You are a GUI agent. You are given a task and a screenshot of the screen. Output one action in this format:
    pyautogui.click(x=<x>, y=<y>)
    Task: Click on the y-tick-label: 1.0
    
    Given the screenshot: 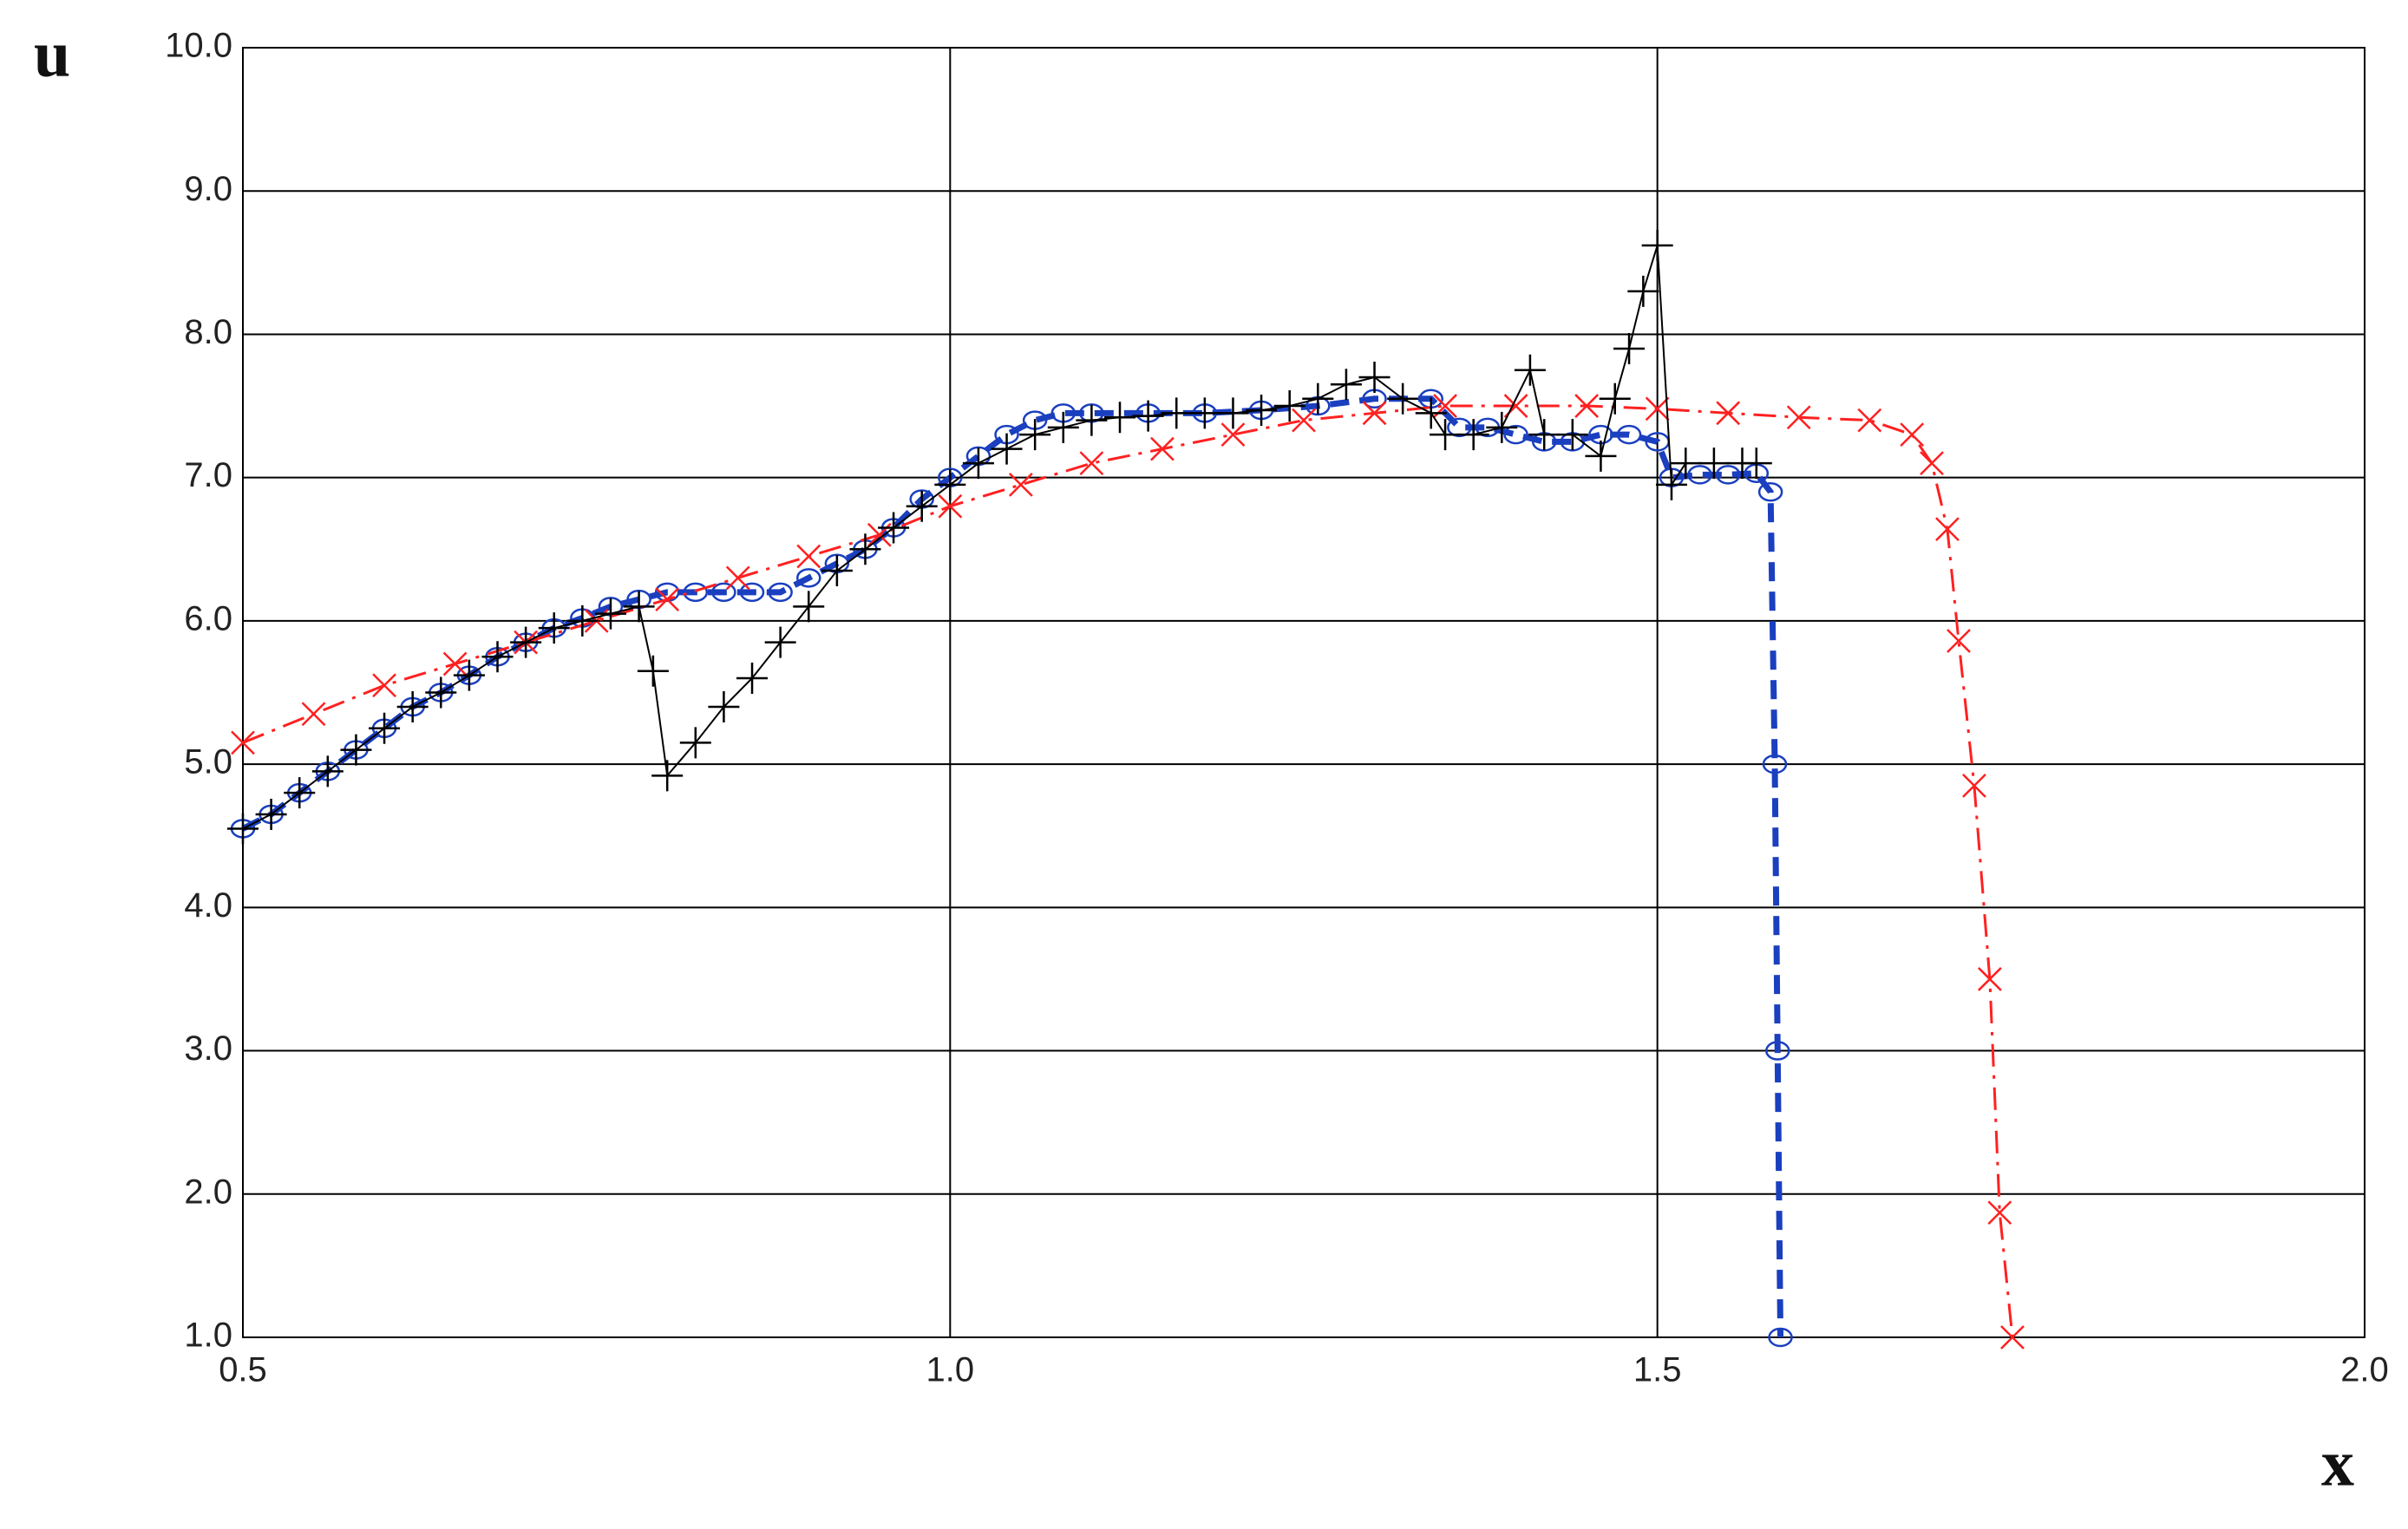 What is the action you would take?
    pyautogui.click(x=208, y=1336)
    